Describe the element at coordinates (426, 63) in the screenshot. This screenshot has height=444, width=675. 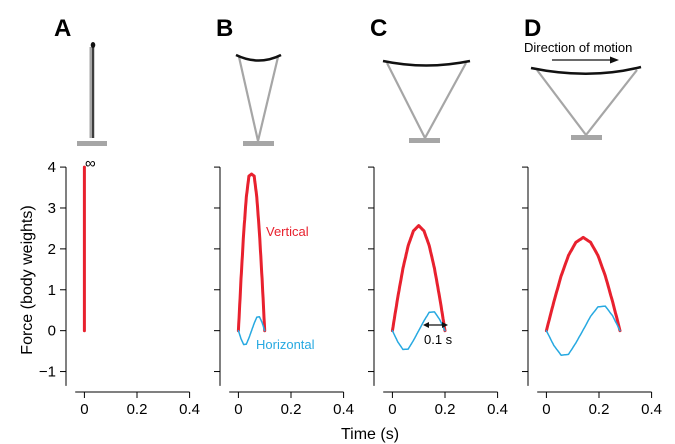
I see `leg-rim-c` at that location.